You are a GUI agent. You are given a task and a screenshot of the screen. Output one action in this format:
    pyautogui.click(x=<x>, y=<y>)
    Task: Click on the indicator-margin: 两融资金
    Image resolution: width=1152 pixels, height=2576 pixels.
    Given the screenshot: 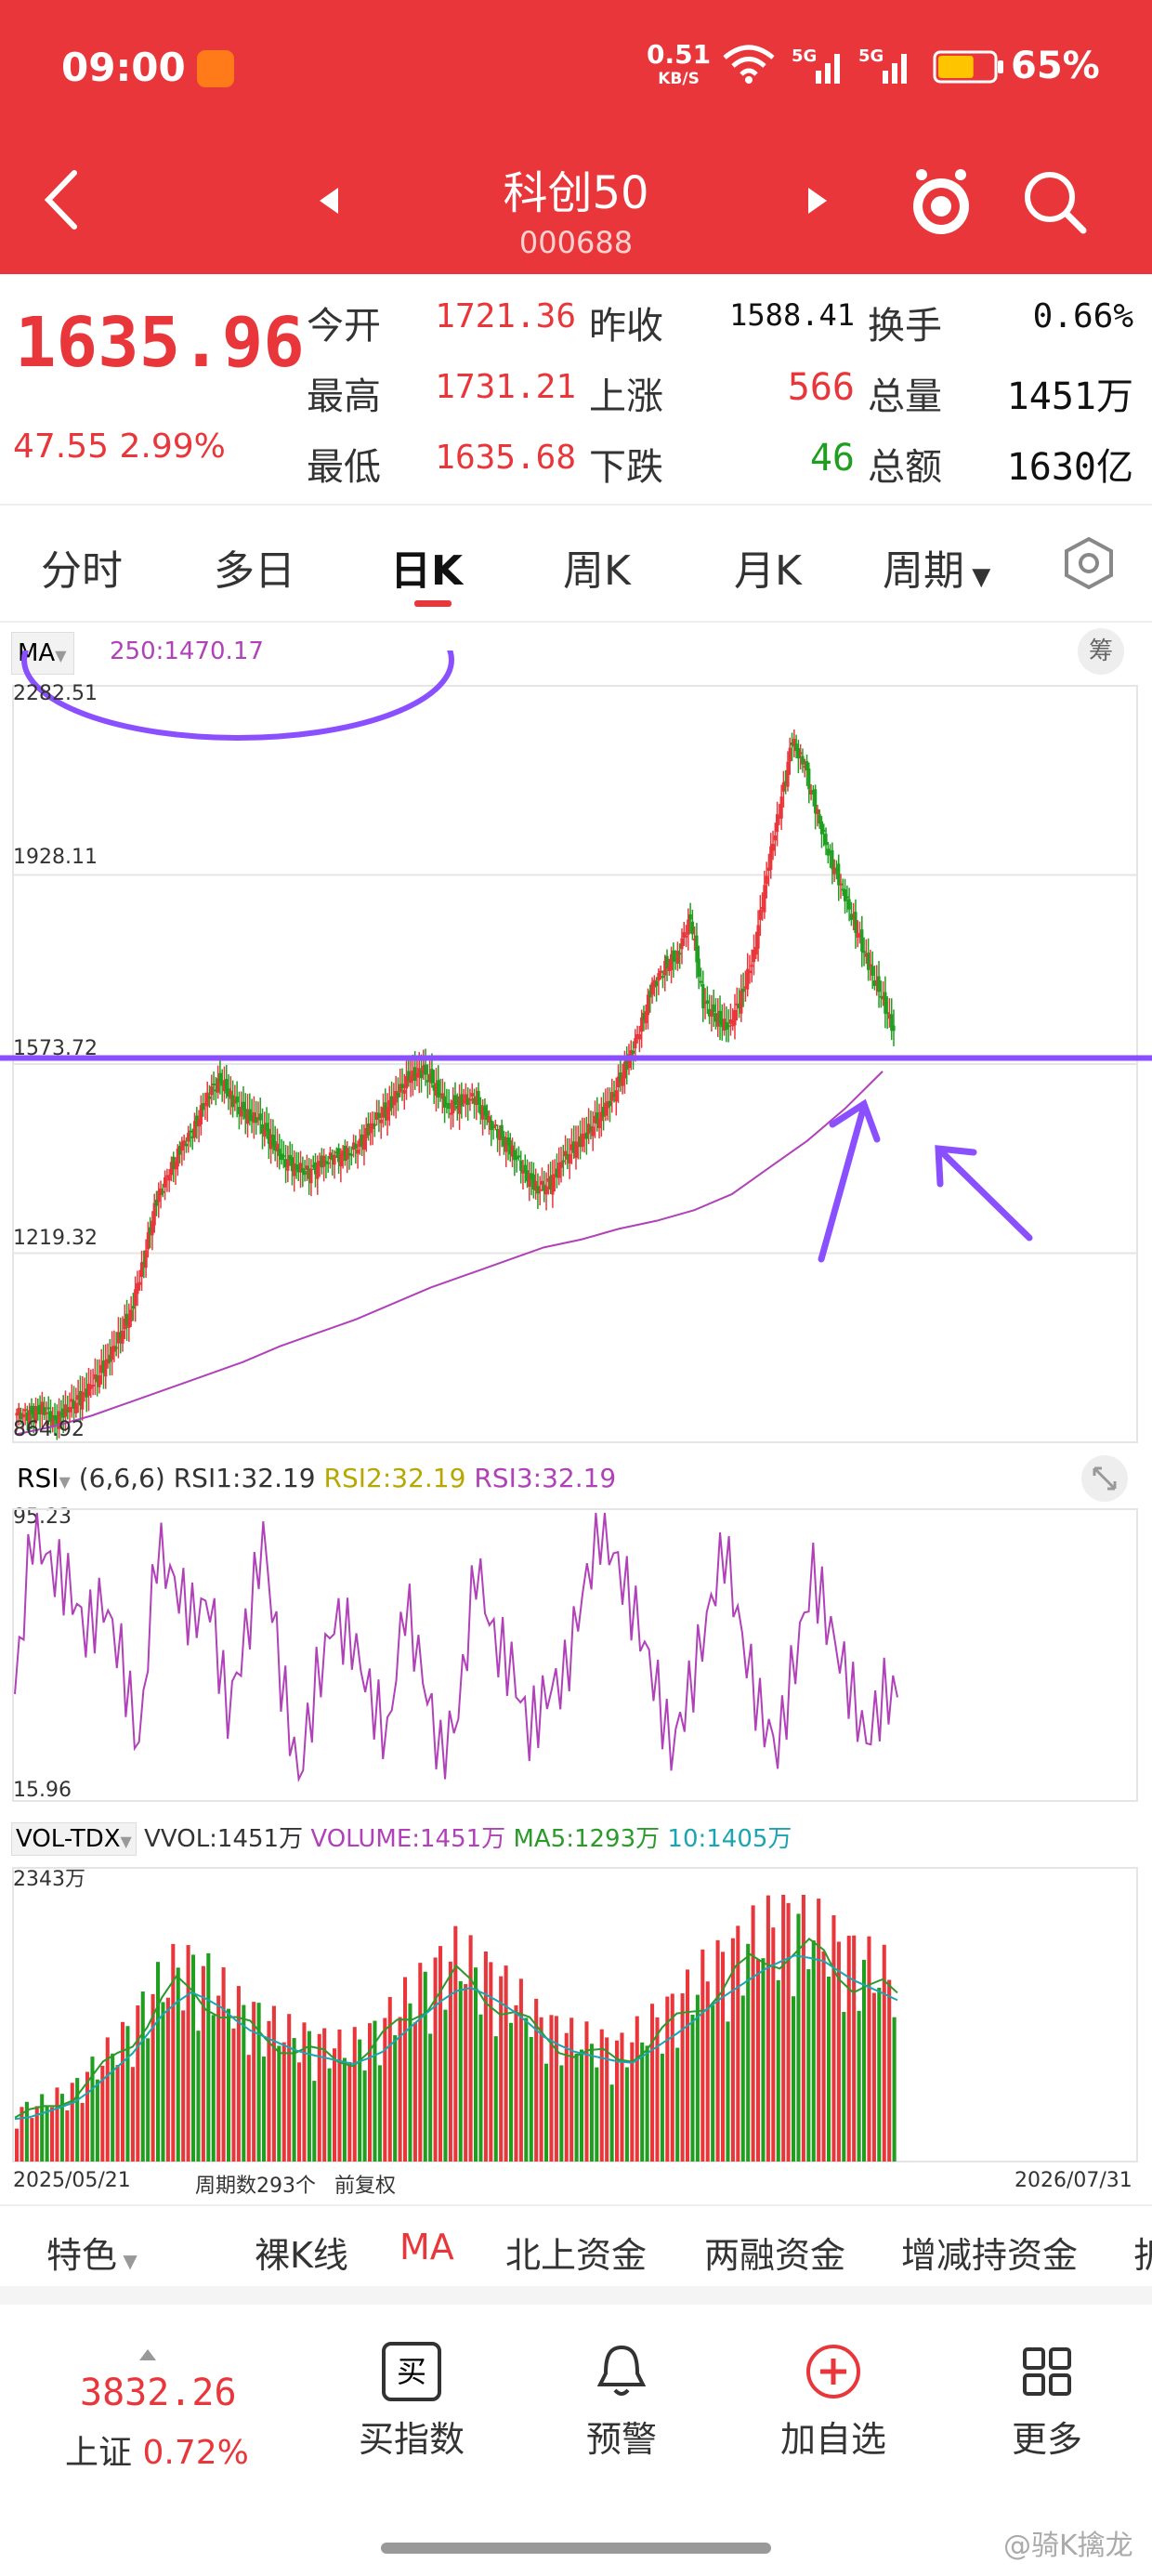 What is the action you would take?
    pyautogui.click(x=775, y=2255)
    